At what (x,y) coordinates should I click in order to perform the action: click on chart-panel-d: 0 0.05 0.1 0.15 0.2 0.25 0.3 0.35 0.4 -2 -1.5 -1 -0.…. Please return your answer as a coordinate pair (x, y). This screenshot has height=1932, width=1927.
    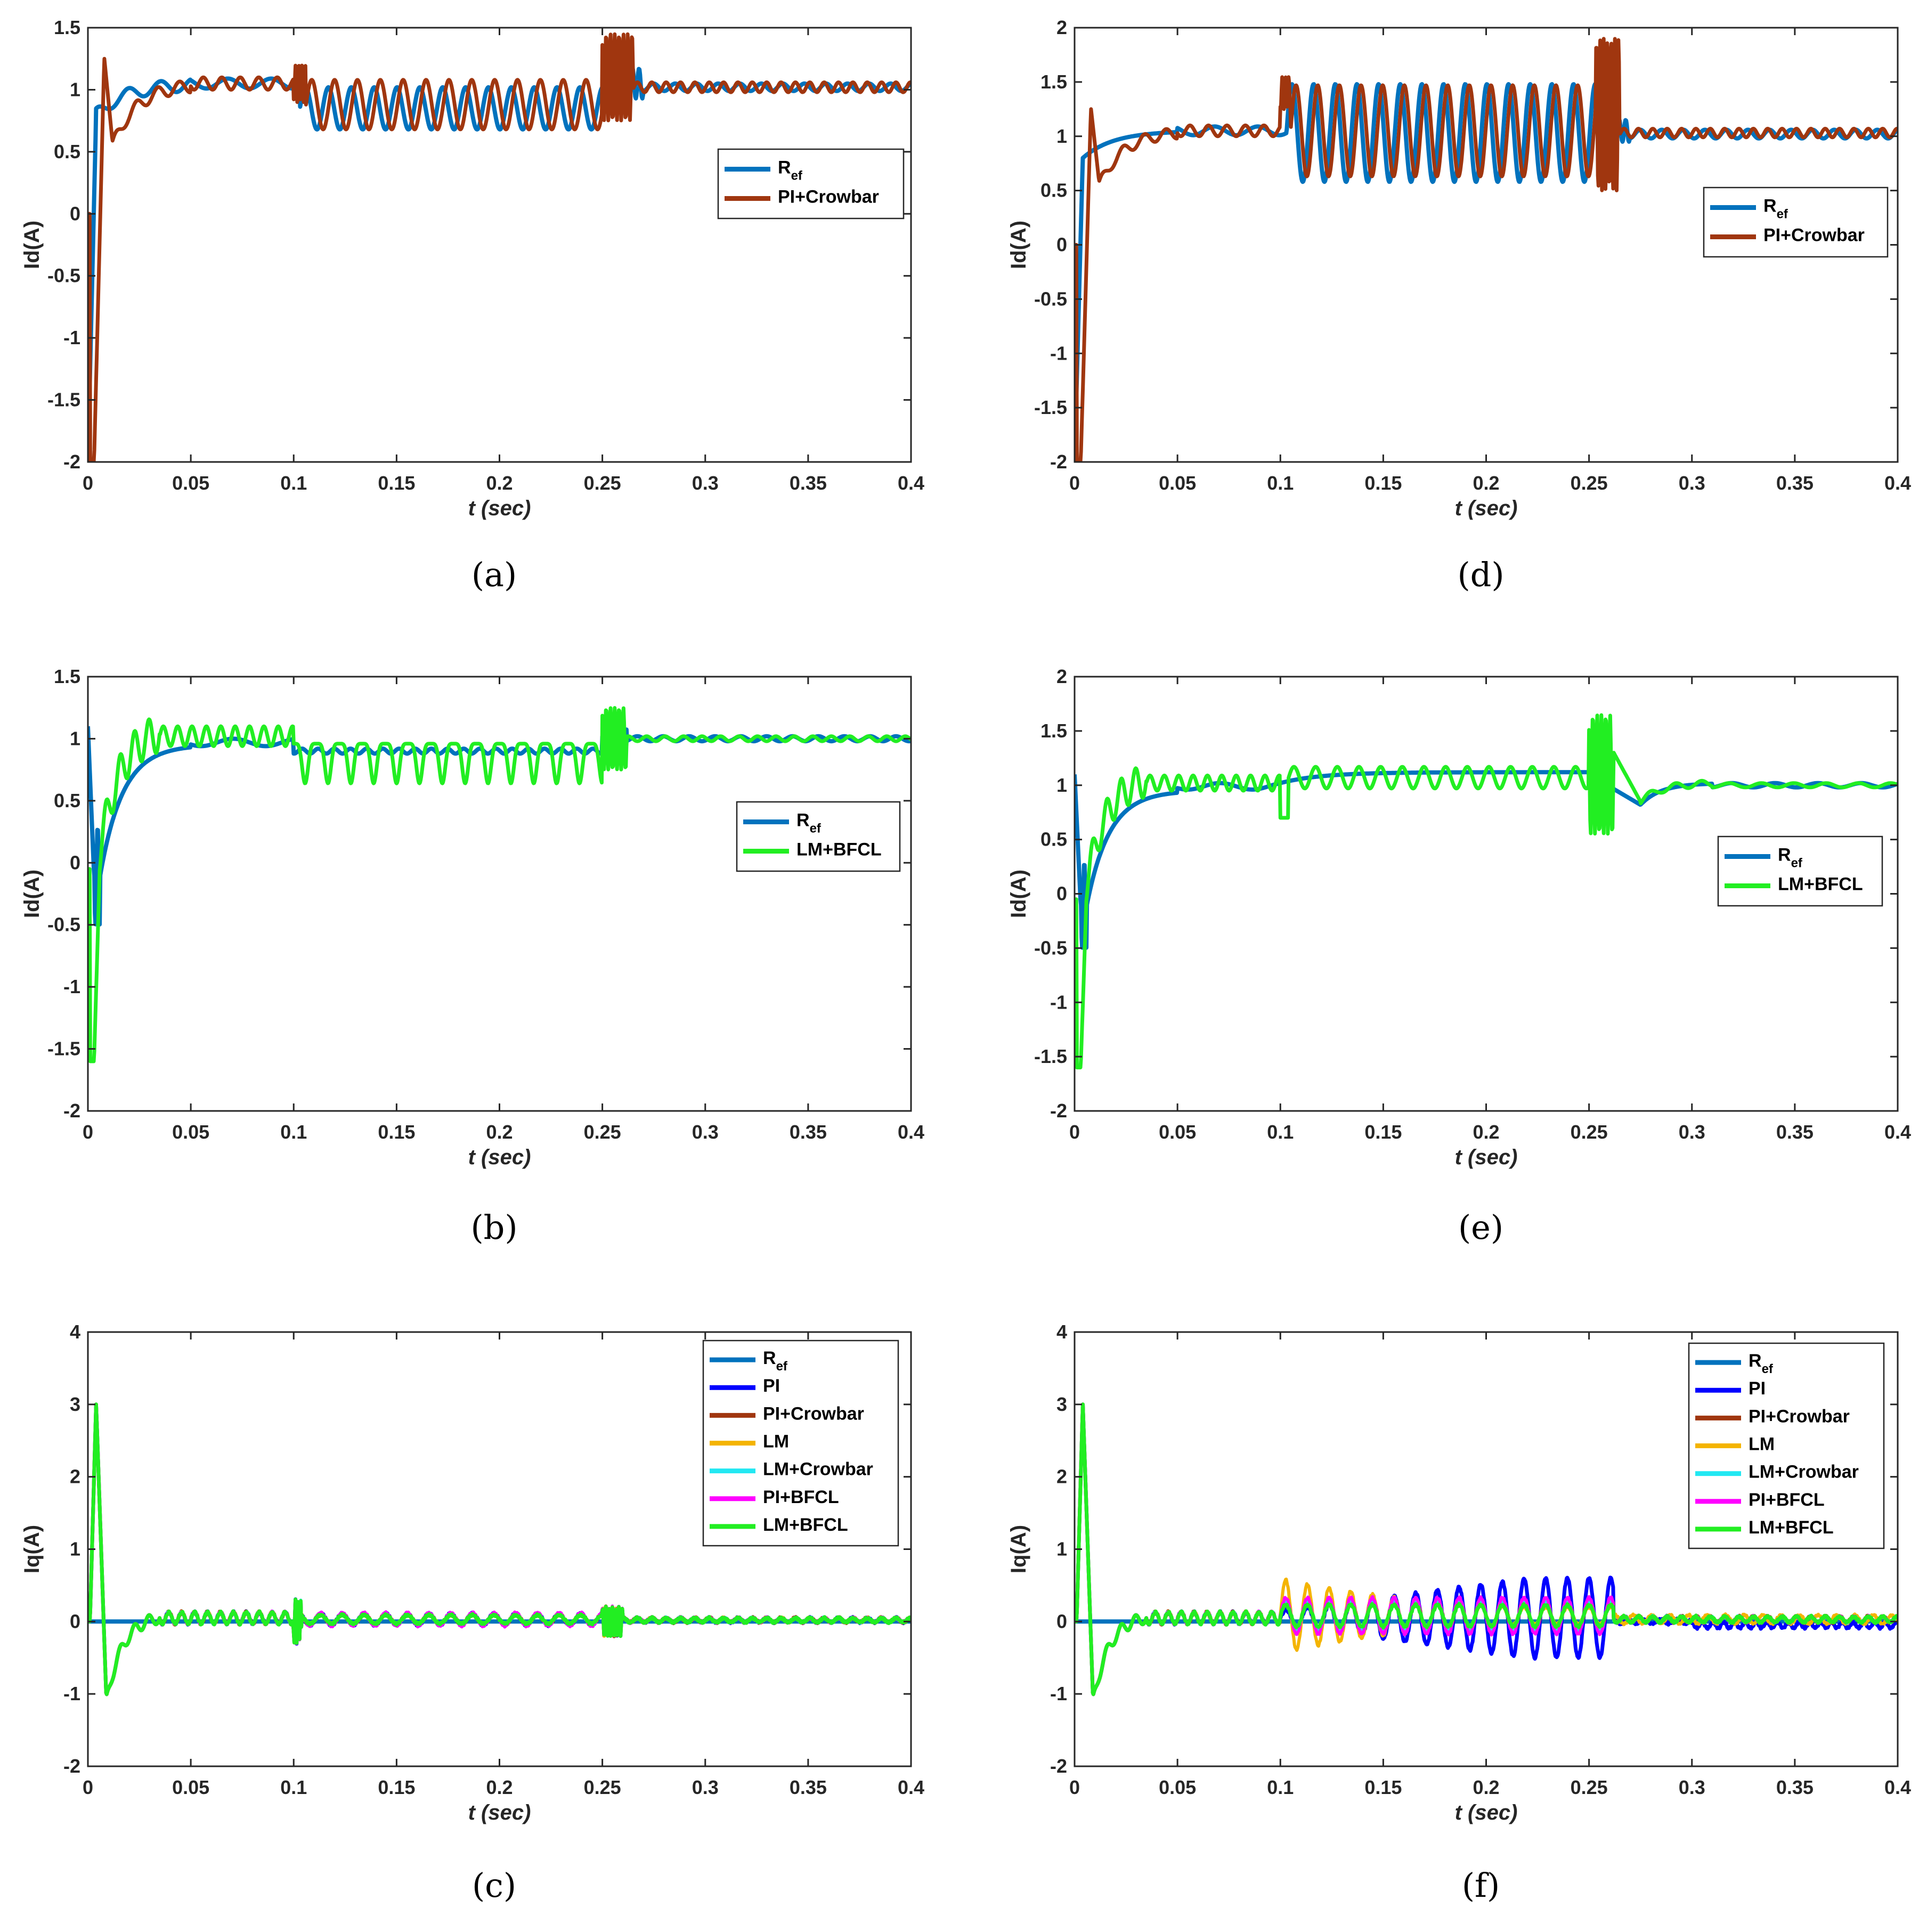
    Looking at the image, I should click on (1459, 305).